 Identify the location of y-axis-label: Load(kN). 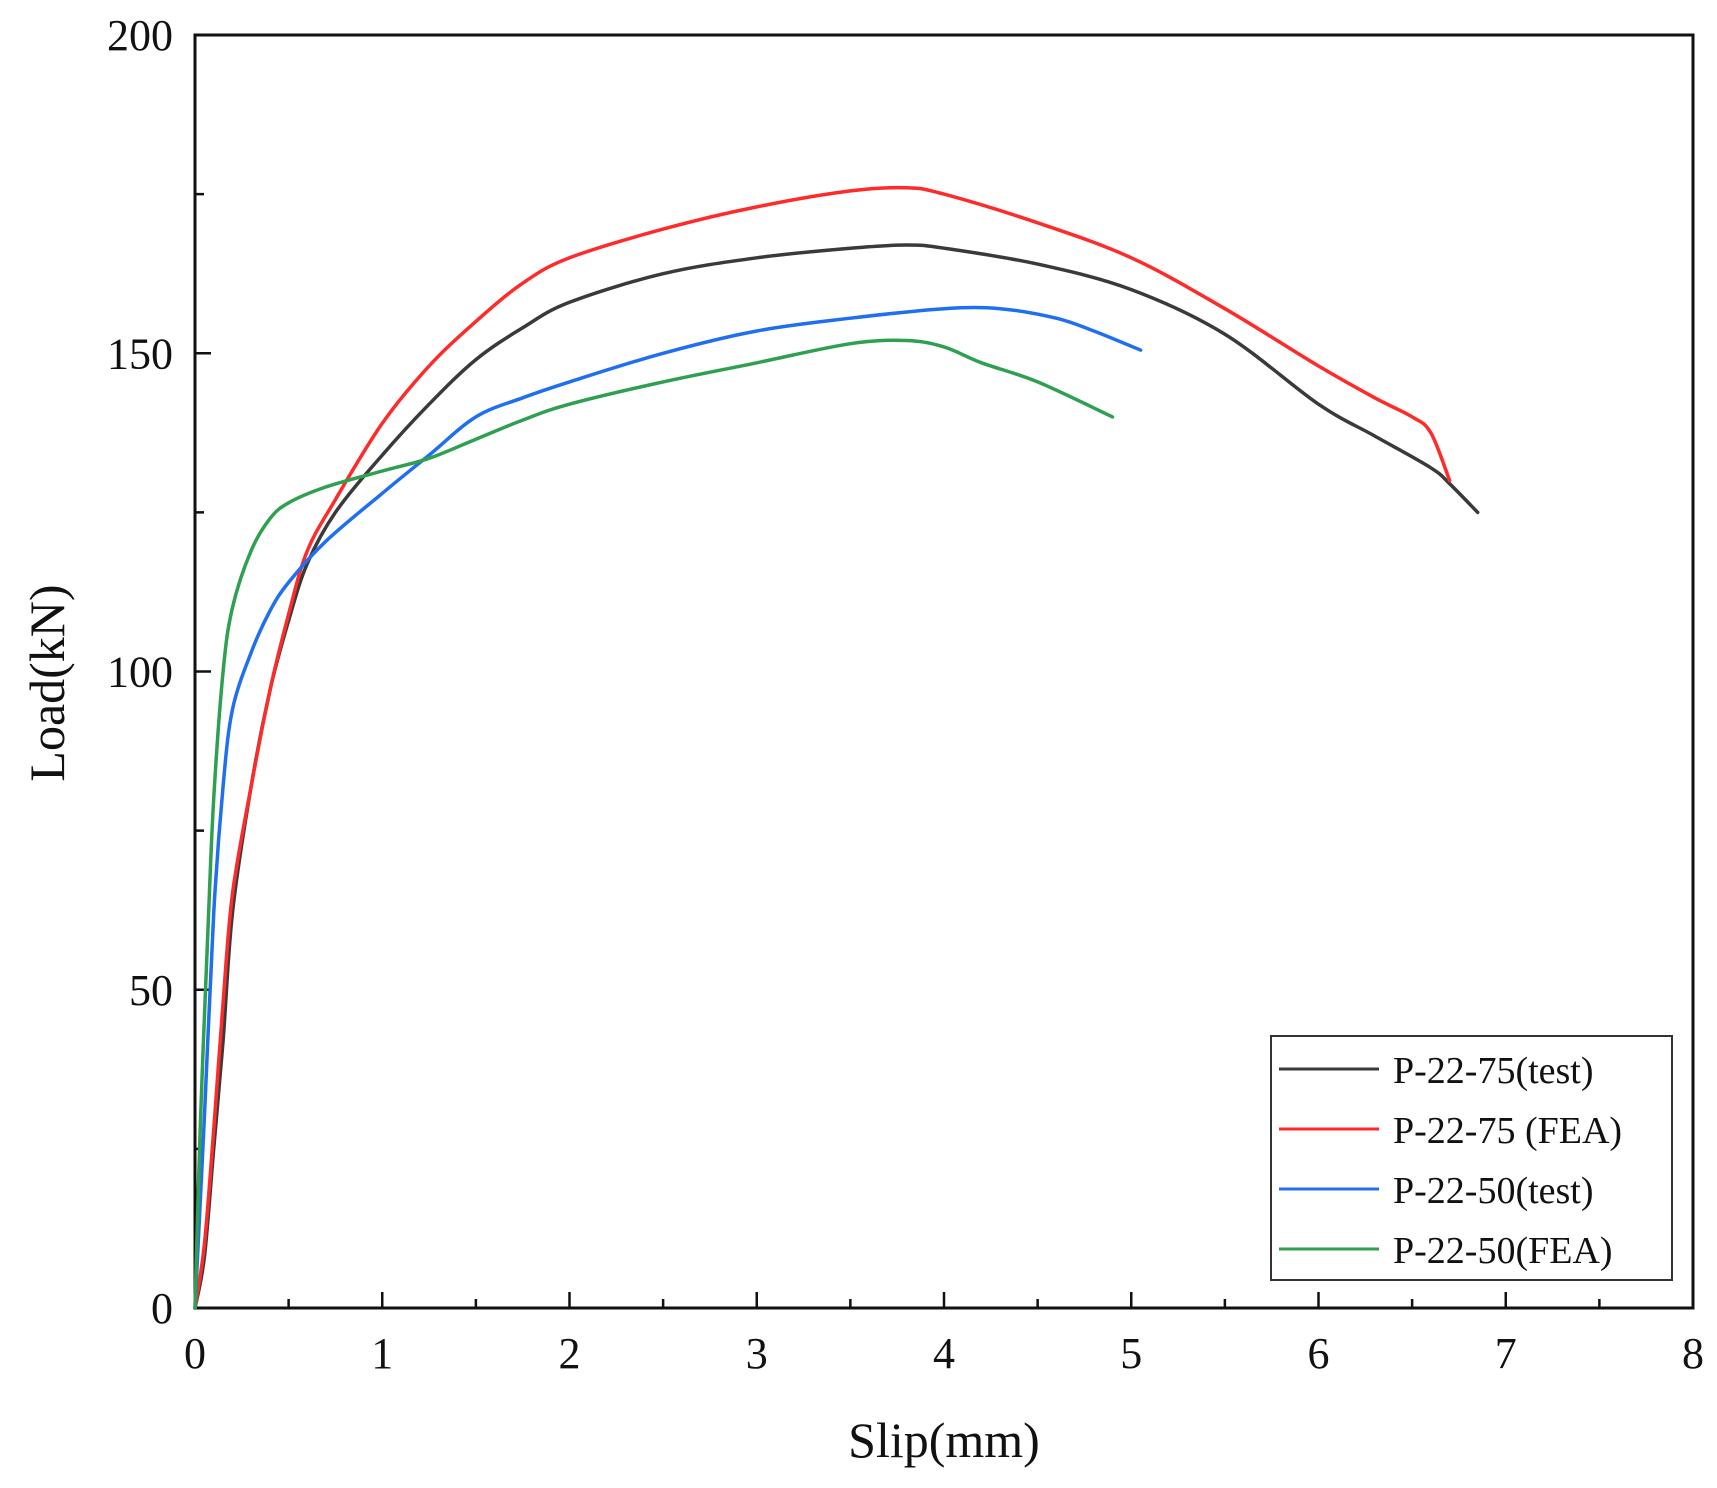
(47, 682).